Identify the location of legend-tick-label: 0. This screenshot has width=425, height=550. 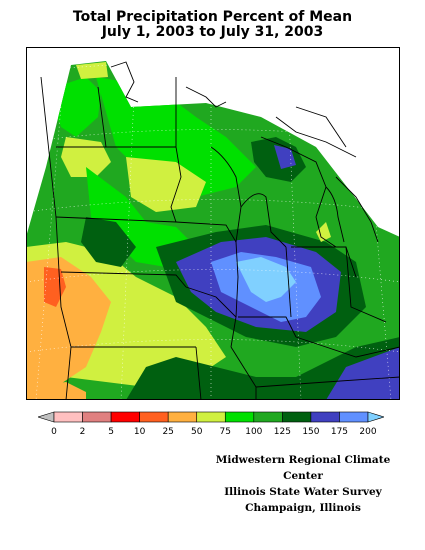
(54, 432).